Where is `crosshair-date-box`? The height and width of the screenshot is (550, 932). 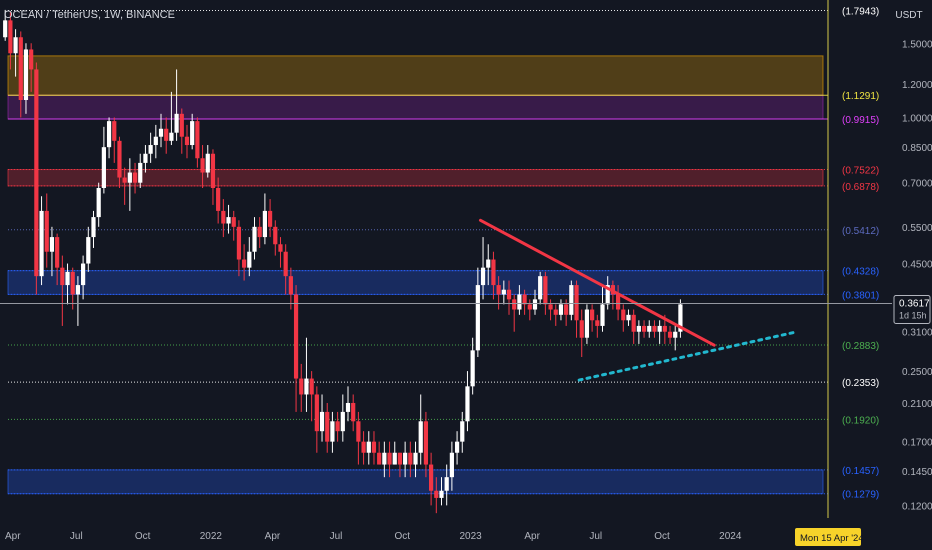 crosshair-date-box is located at coordinates (828, 537).